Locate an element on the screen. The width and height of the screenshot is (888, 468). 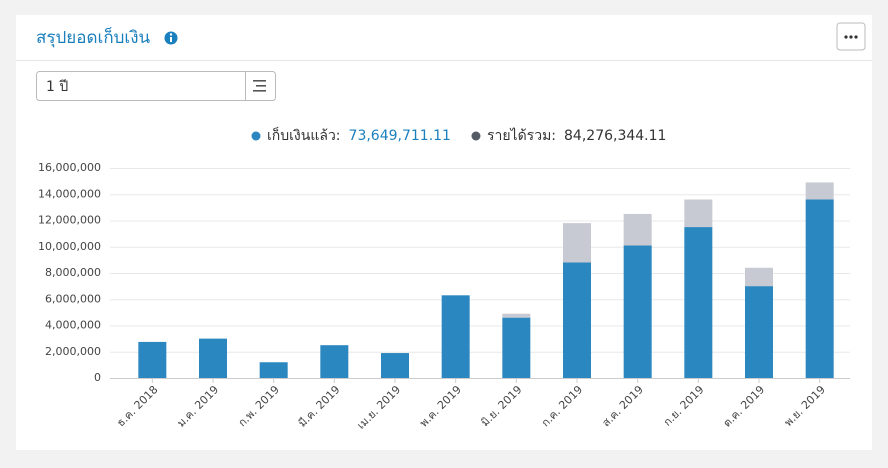
y-tick-label: 2,000,000 is located at coordinates (73, 351).